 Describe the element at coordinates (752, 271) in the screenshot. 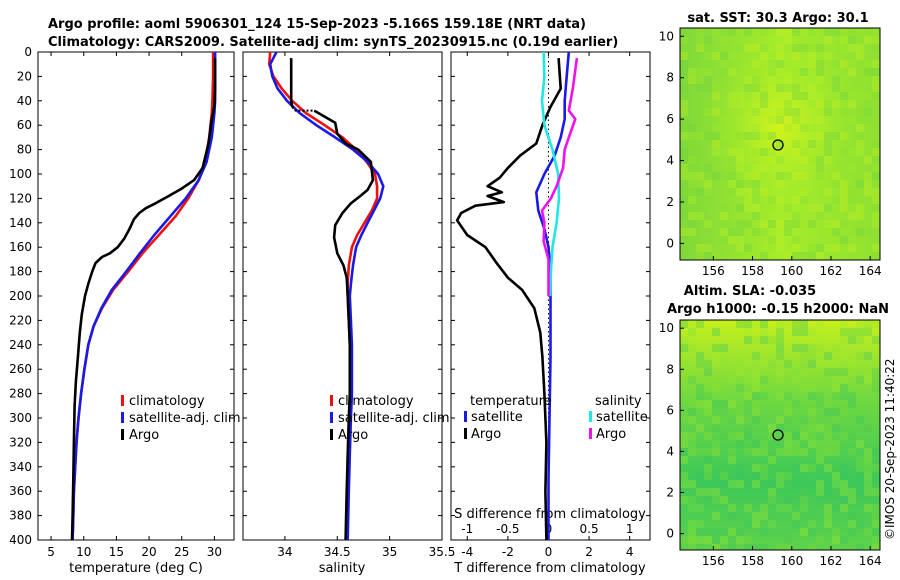

I see `map-x-tick-label: 158` at that location.